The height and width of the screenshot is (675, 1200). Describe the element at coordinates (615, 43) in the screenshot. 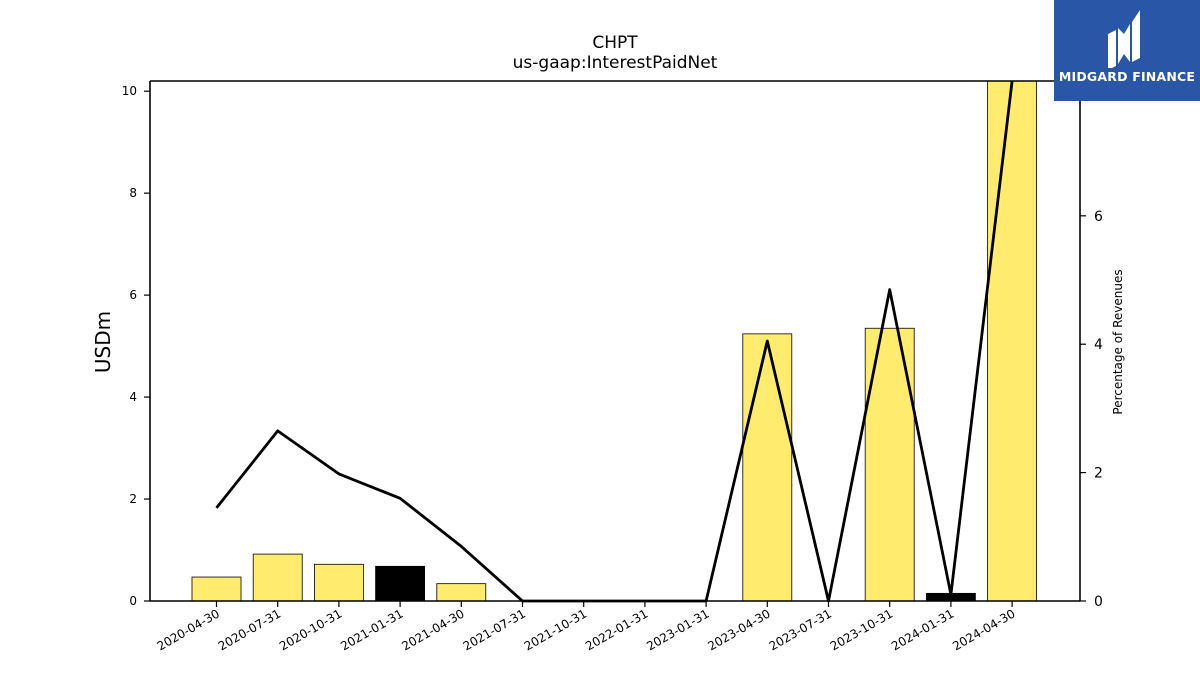

I see `chart-title: CHPT` at that location.